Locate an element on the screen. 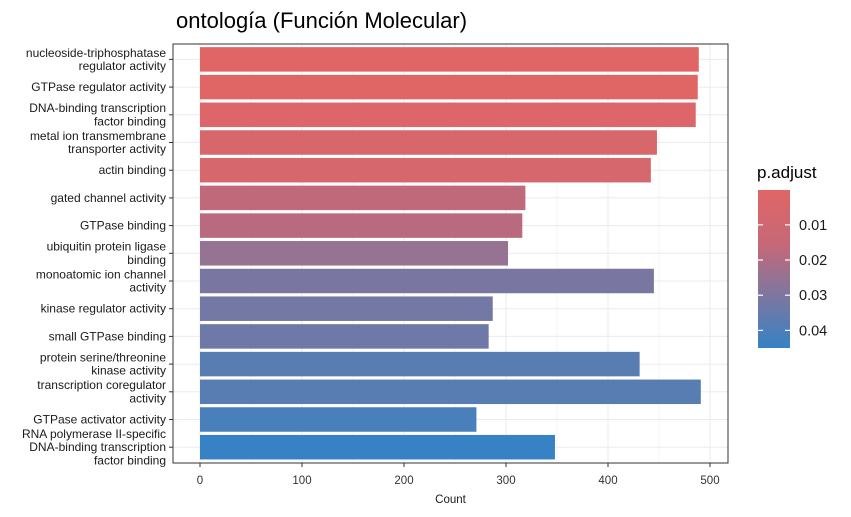 The image size is (851, 517). x-tick-label: 200 is located at coordinates (403, 481).